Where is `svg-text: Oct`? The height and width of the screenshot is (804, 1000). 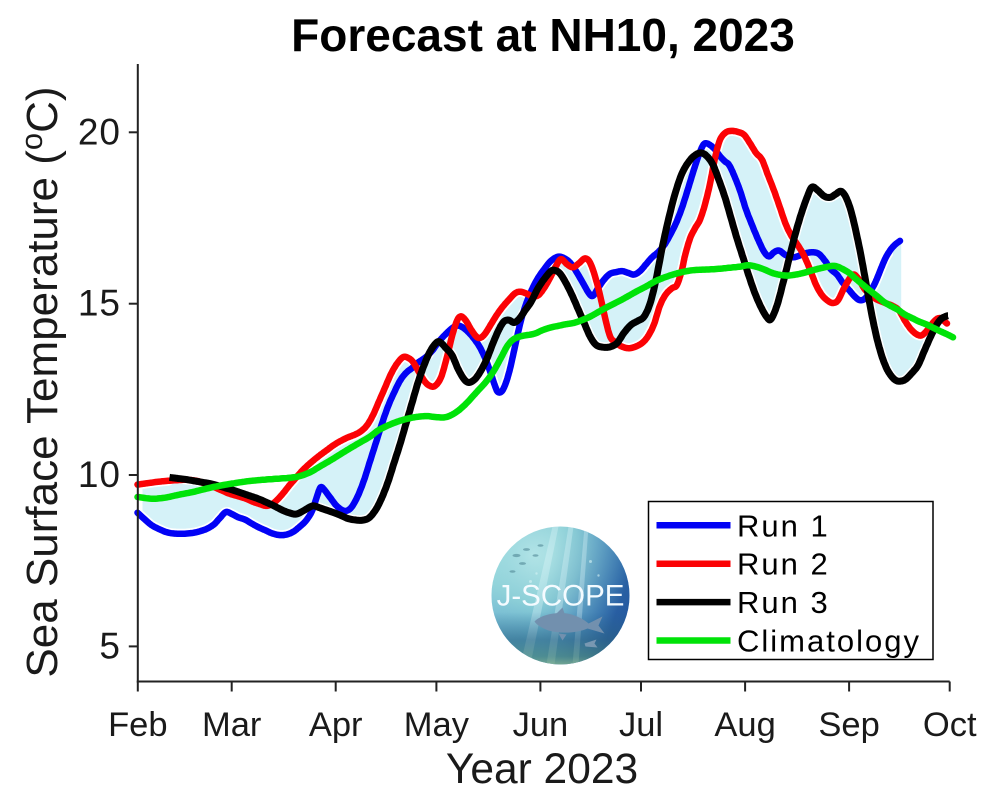
svg-text: Oct is located at coordinates (950, 725).